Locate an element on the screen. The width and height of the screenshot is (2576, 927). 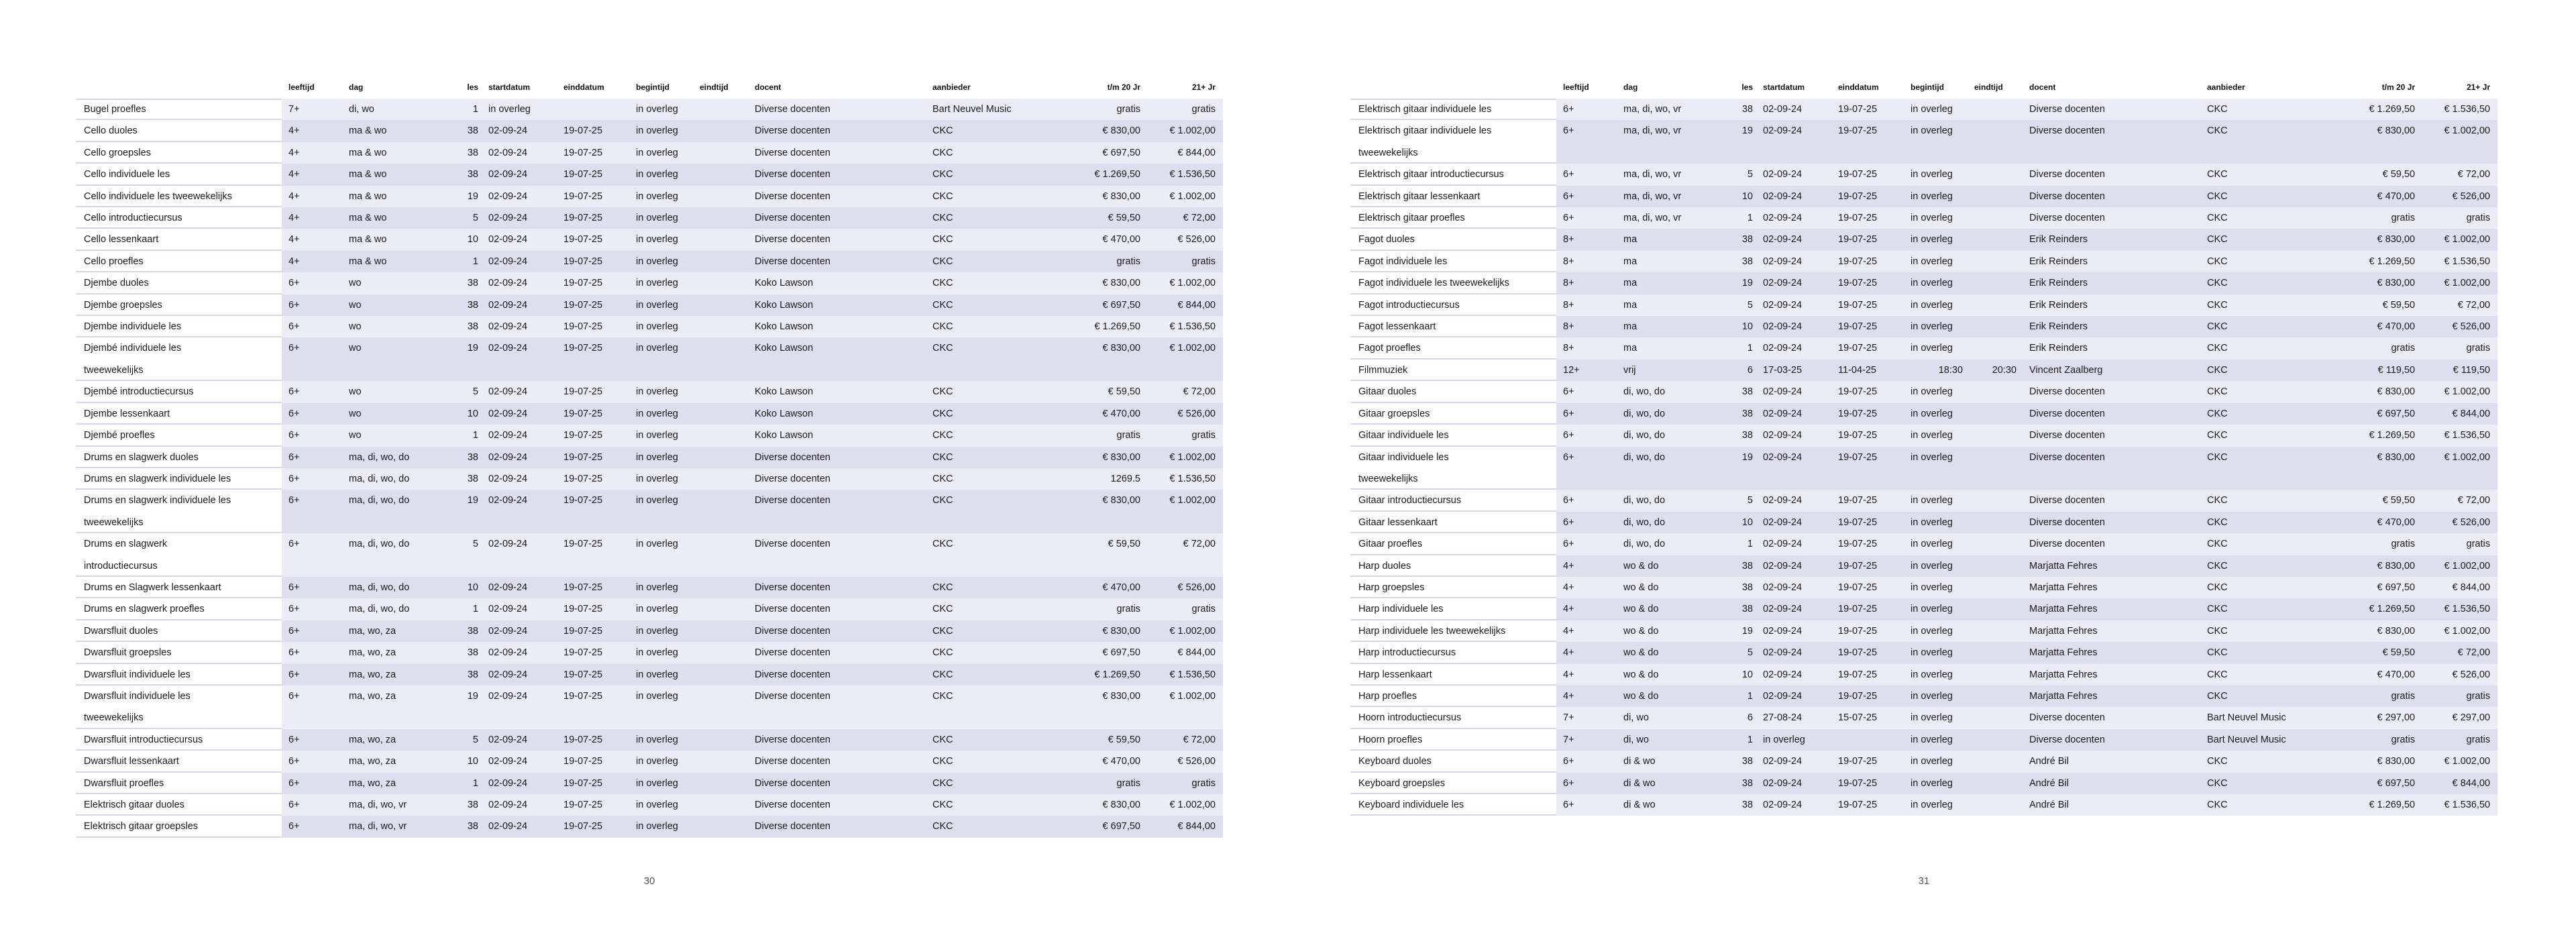
cell-name: Drums en slagwerk proefles is located at coordinates (179, 609).